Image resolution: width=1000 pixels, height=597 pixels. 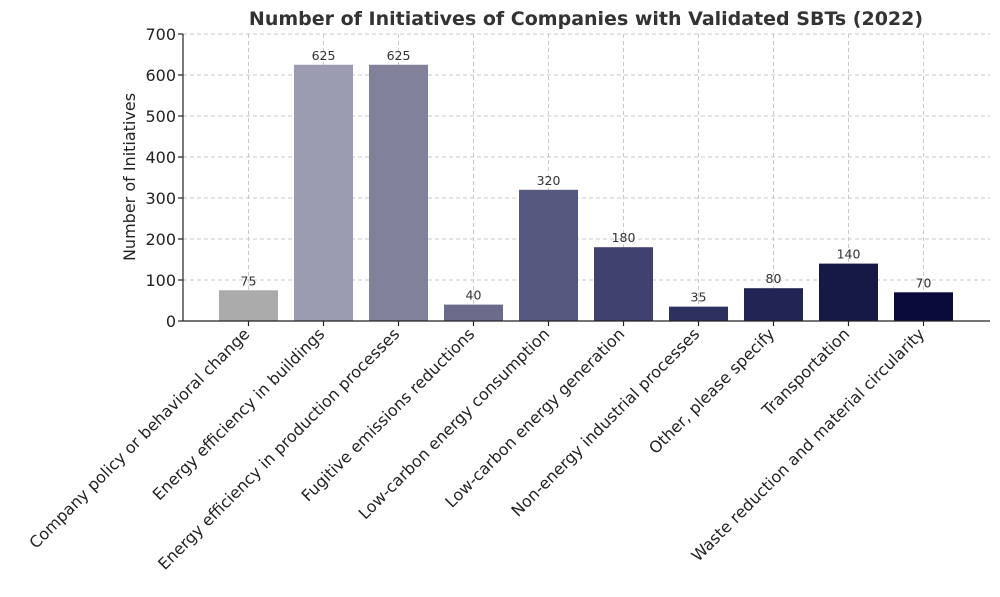 I want to click on x-tick-label: Other, please specify, so click(x=711, y=390).